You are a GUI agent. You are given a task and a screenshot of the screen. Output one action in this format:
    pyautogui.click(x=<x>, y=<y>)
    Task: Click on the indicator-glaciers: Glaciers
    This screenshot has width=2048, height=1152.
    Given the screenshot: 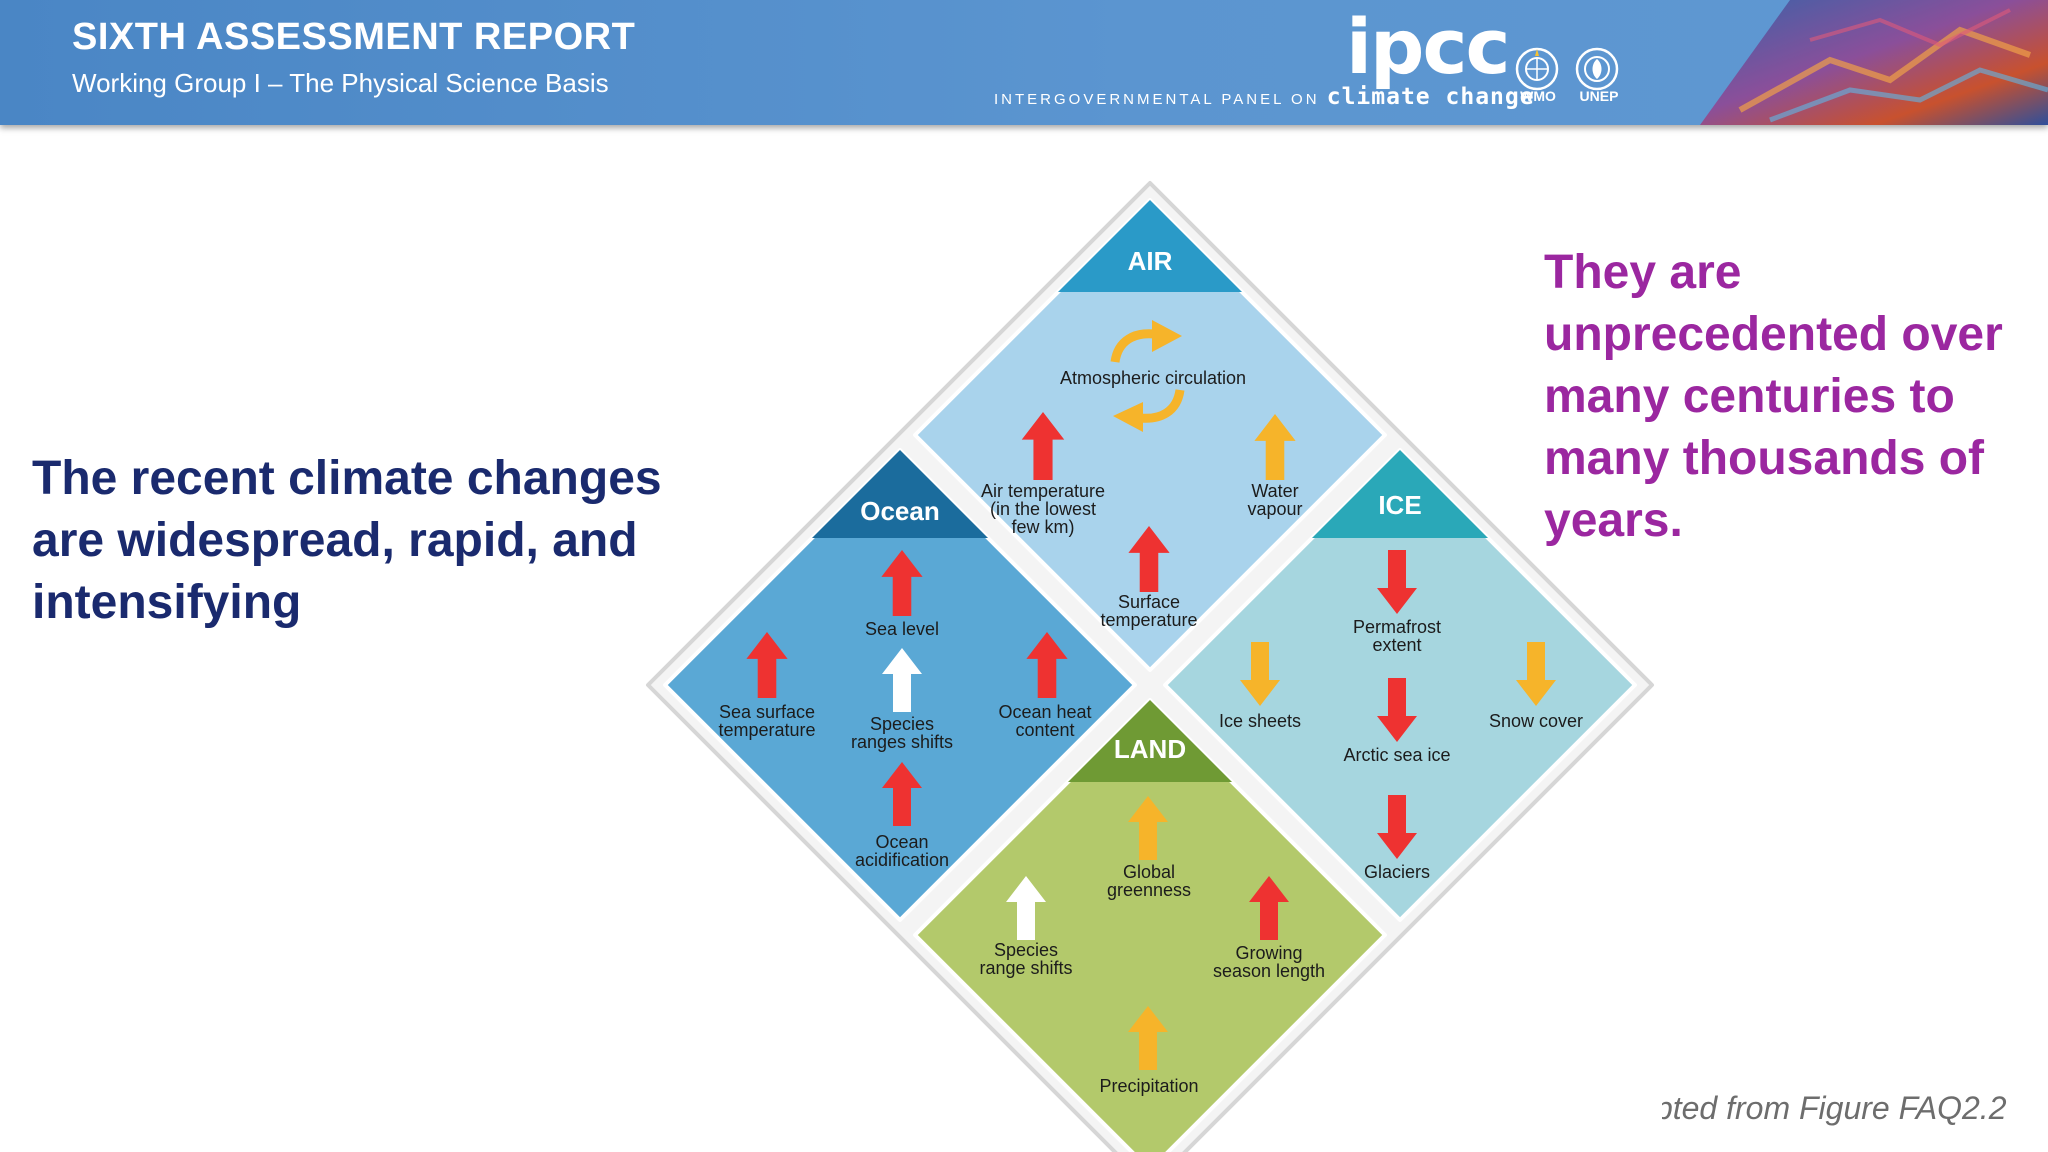 What is the action you would take?
    pyautogui.click(x=1397, y=872)
    